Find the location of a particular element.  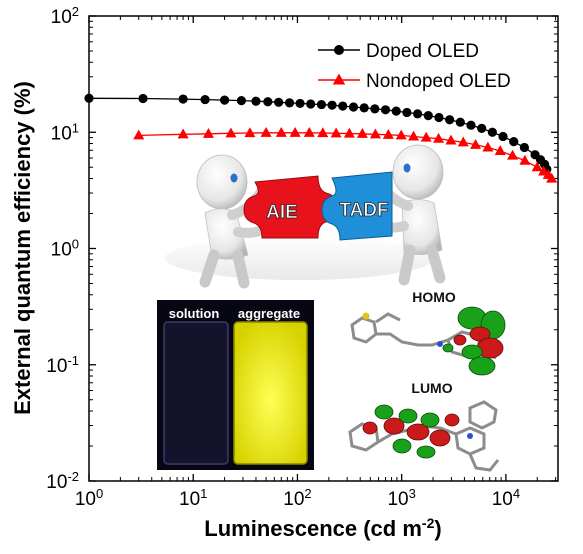

homo-label: HOMO is located at coordinates (434, 297).